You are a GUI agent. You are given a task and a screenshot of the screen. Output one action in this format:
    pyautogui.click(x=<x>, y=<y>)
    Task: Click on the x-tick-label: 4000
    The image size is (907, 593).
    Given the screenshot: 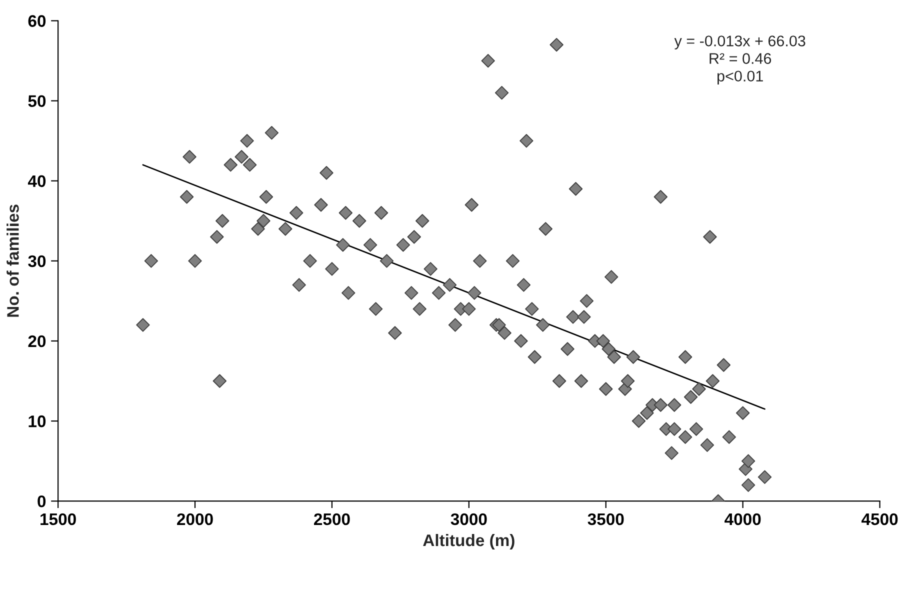 What is the action you would take?
    pyautogui.click(x=742, y=519)
    